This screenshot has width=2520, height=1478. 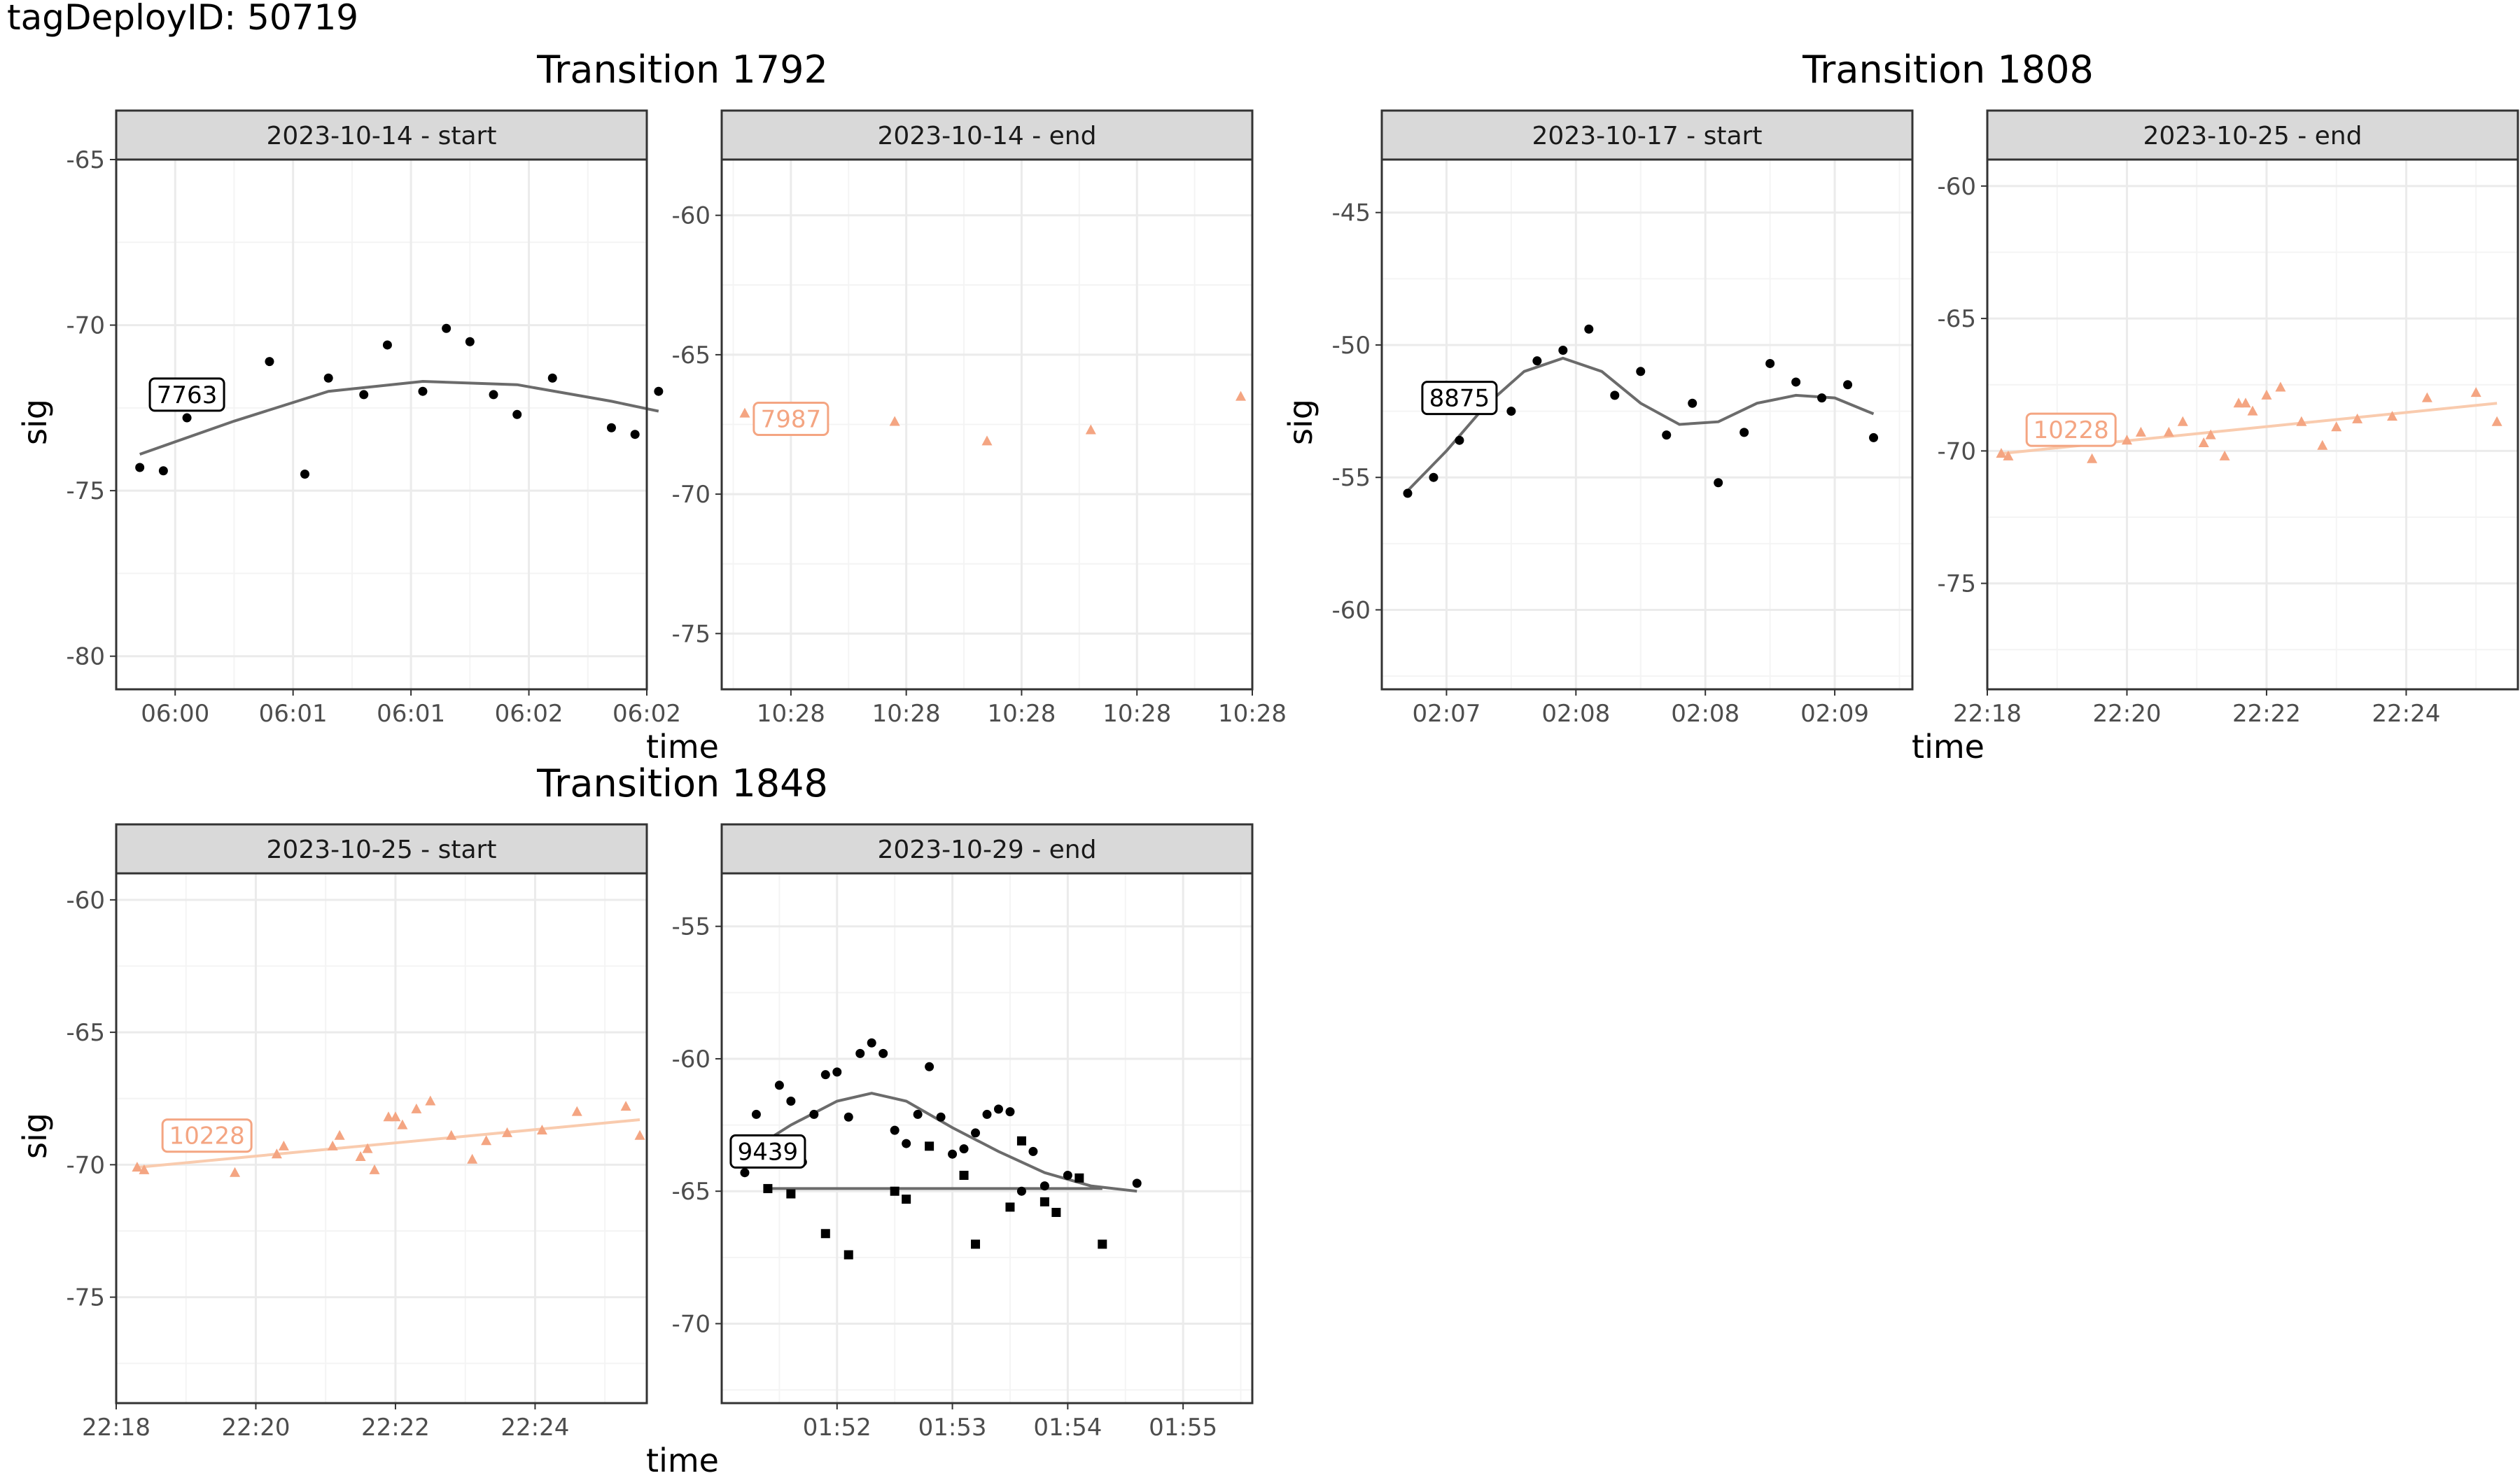 I want to click on tag-label-text: 9439, so click(x=768, y=1152).